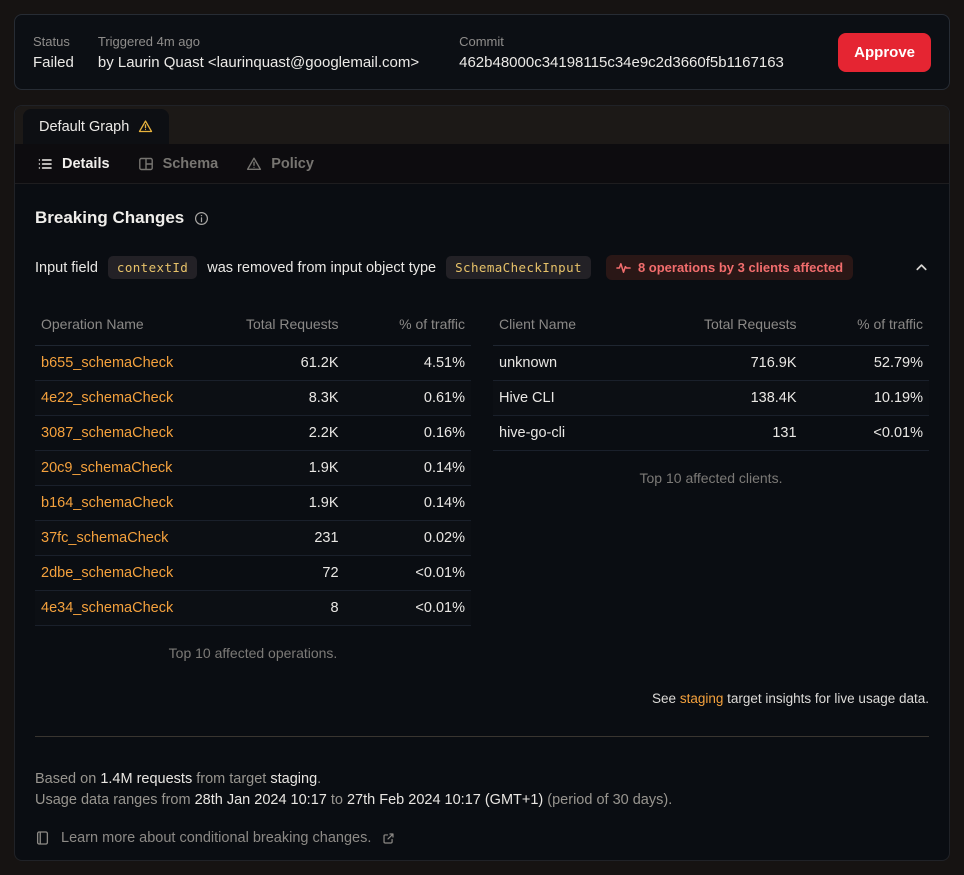  What do you see at coordinates (253, 608) in the screenshot?
I see `table-row: 4e34_schemaCheck 8 <0.01%` at bounding box center [253, 608].